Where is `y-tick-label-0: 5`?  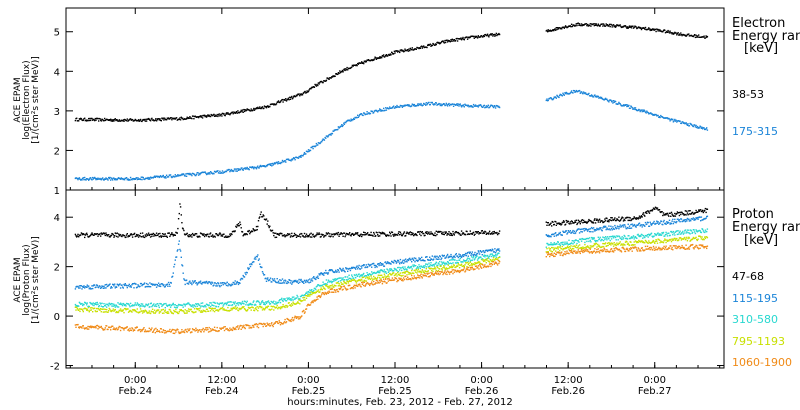
y-tick-label-0: 5 is located at coordinates (57, 33).